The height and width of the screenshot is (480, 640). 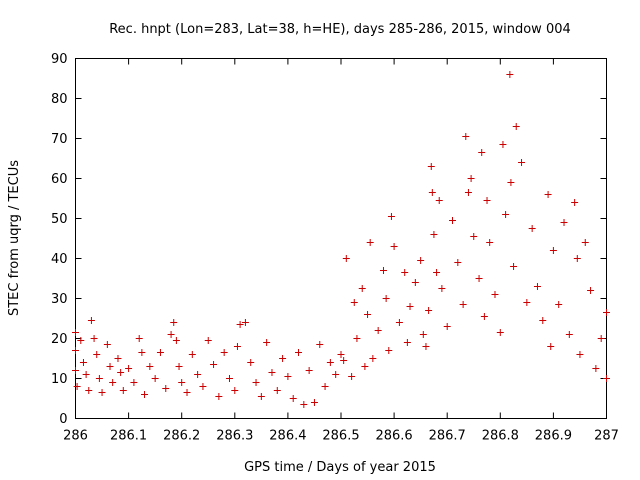 I want to click on y-tick-label: 80, so click(x=59, y=99).